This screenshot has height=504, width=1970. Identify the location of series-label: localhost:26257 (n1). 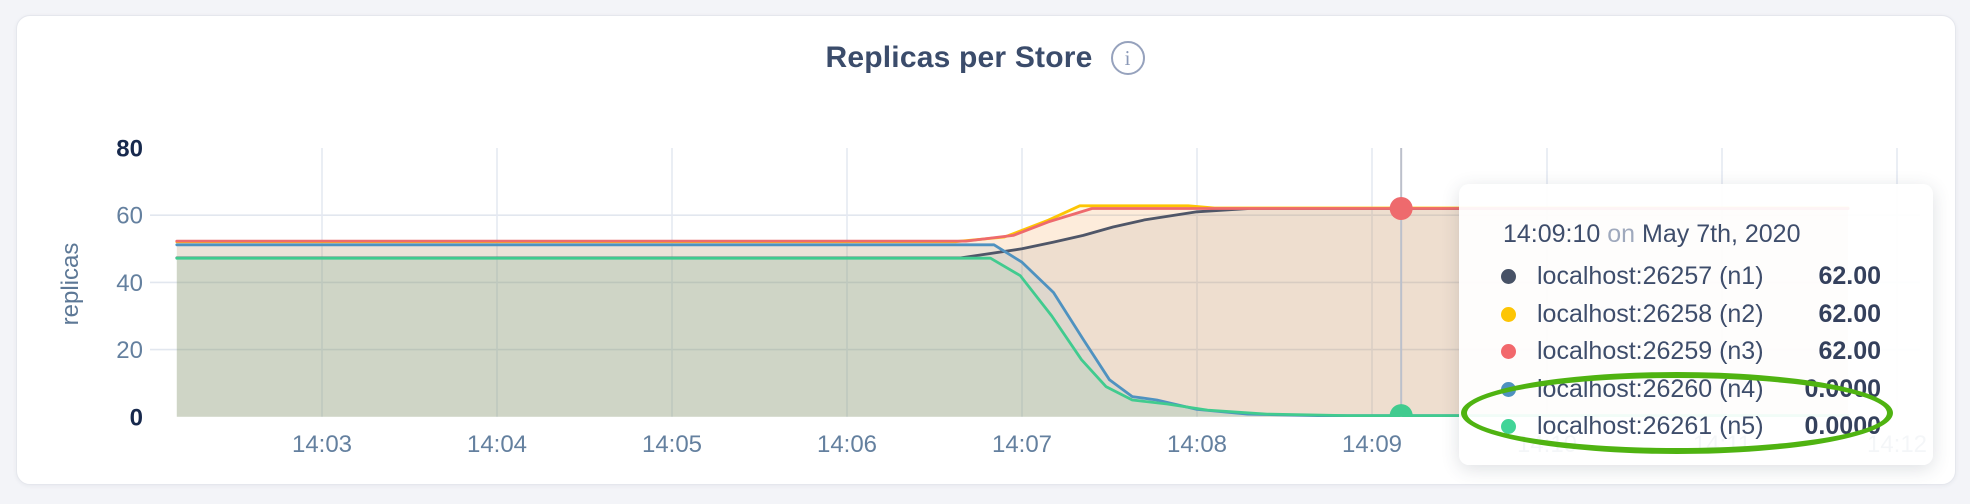
(1650, 276).